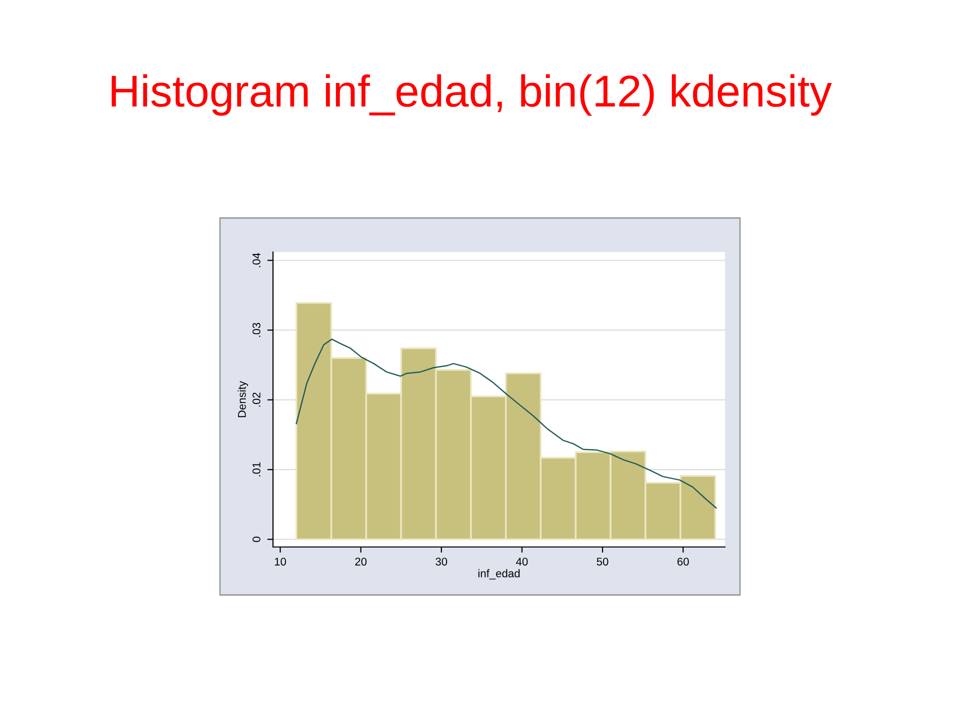 Image resolution: width=960 pixels, height=720 pixels. I want to click on x-tick-label: 10, so click(280, 562).